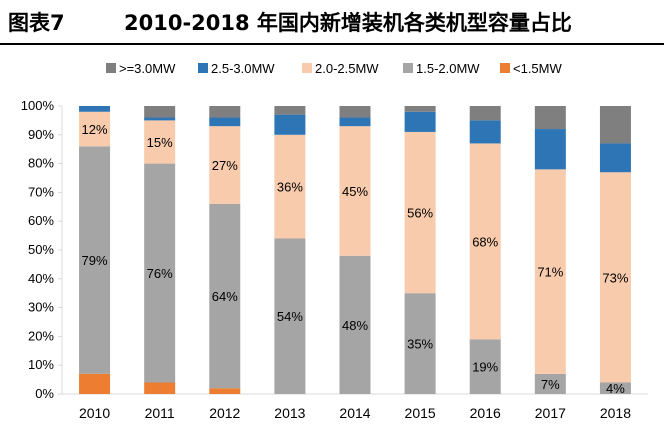  Describe the element at coordinates (41, 307) in the screenshot. I see `y-tick-label: 30%` at that location.